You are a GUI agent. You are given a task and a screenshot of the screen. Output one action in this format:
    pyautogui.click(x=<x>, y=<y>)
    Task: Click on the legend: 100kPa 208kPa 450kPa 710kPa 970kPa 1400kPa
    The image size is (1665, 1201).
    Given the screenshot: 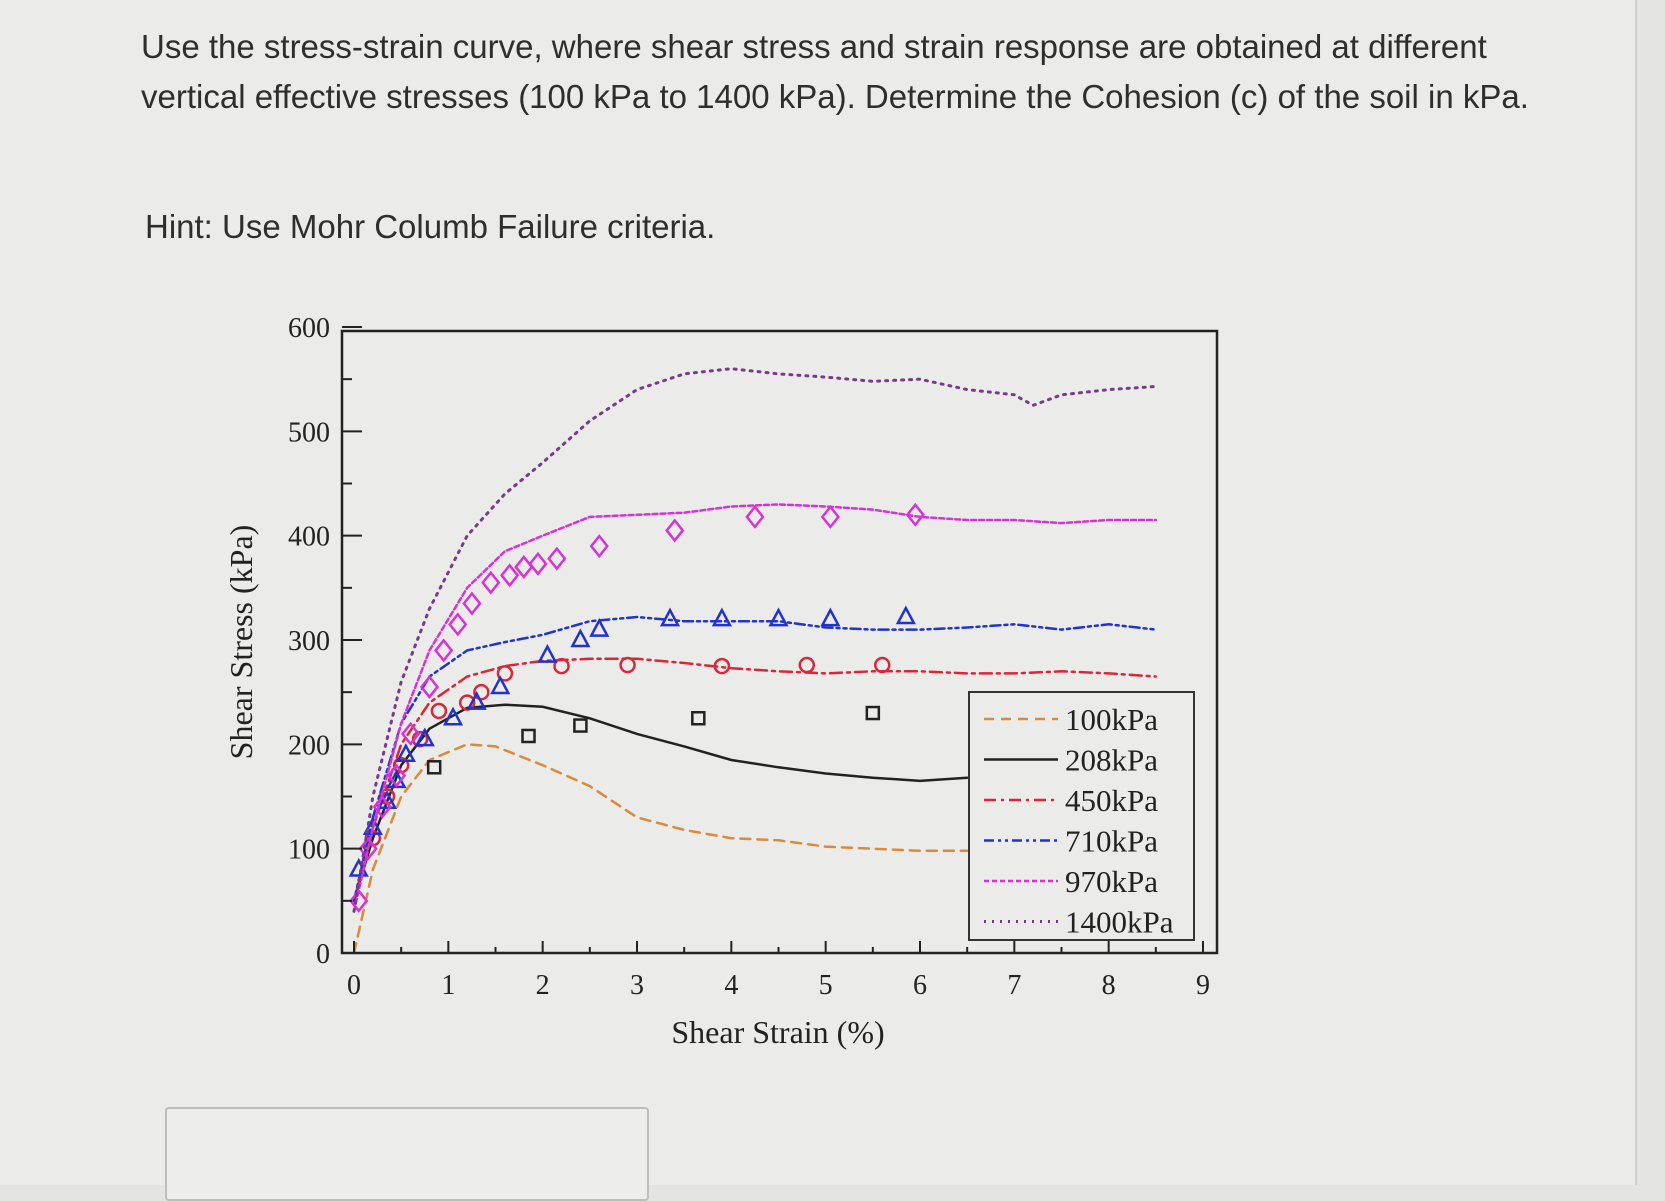 What is the action you would take?
    pyautogui.click(x=1081, y=816)
    